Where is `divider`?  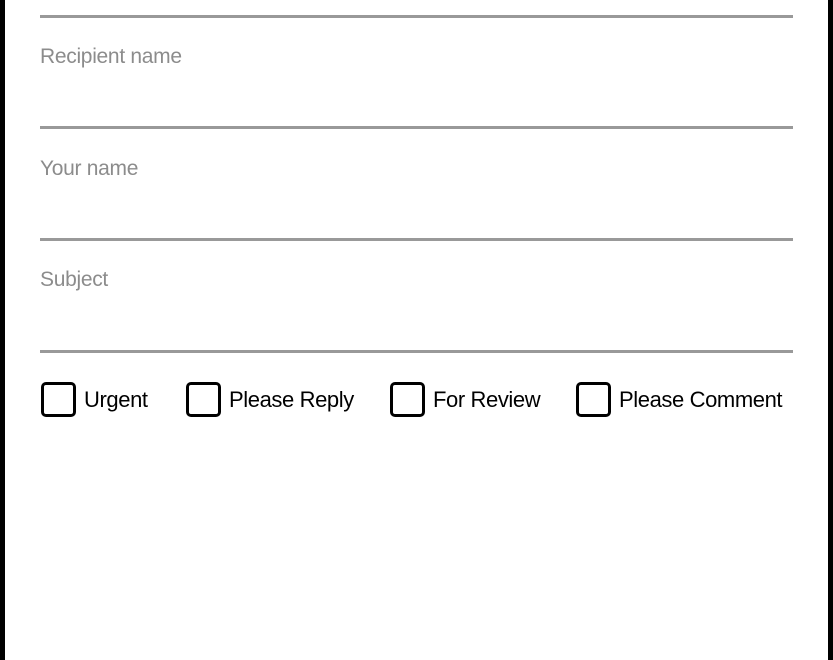 divider is located at coordinates (416, 16).